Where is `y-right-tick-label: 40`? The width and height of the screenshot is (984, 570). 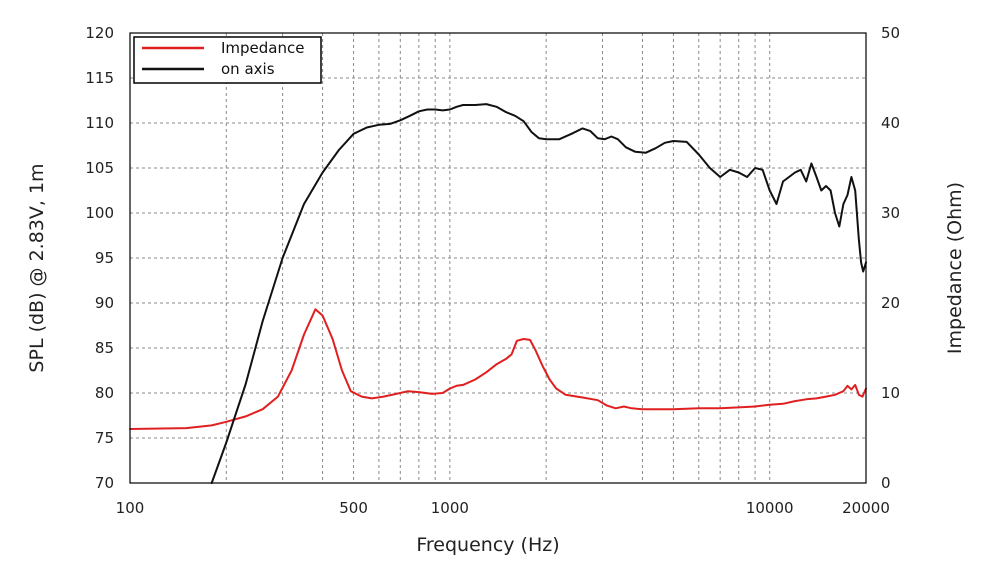 y-right-tick-label: 40 is located at coordinates (890, 123).